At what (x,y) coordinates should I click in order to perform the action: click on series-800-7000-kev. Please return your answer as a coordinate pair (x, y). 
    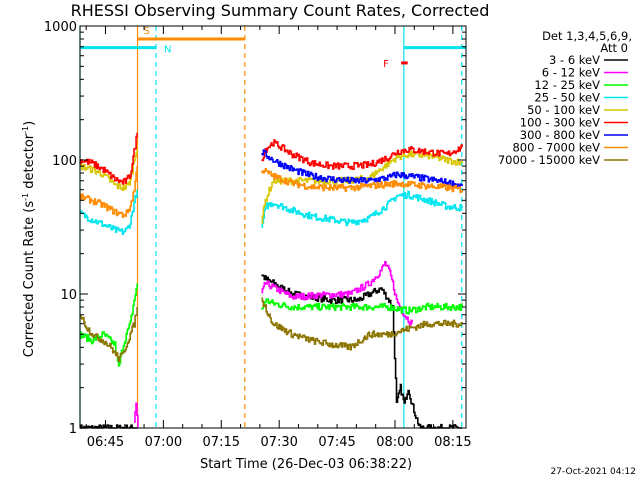
    Looking at the image, I should click on (271, 192).